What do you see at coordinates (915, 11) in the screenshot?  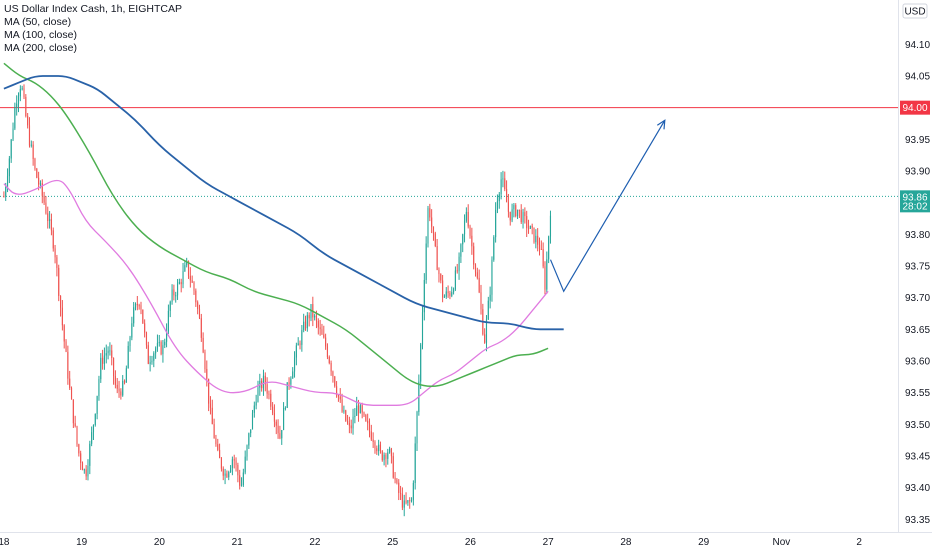 I see `currency-button` at bounding box center [915, 11].